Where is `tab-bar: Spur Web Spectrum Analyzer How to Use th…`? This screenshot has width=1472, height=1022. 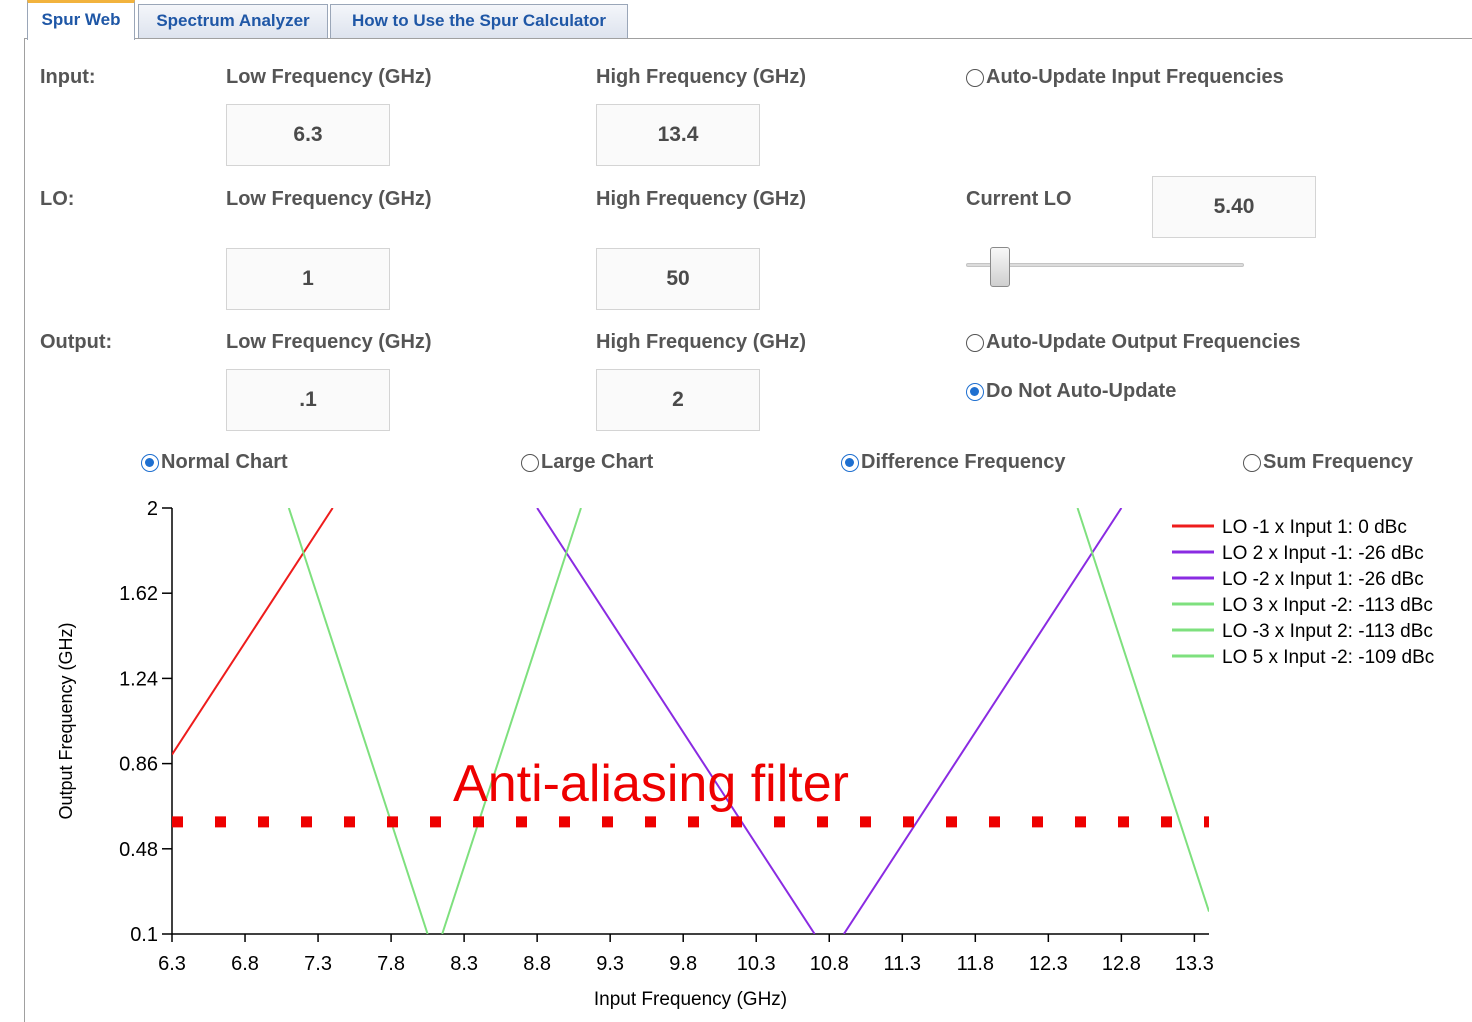 tab-bar: Spur Web Spectrum Analyzer How to Use th… is located at coordinates (736, 21).